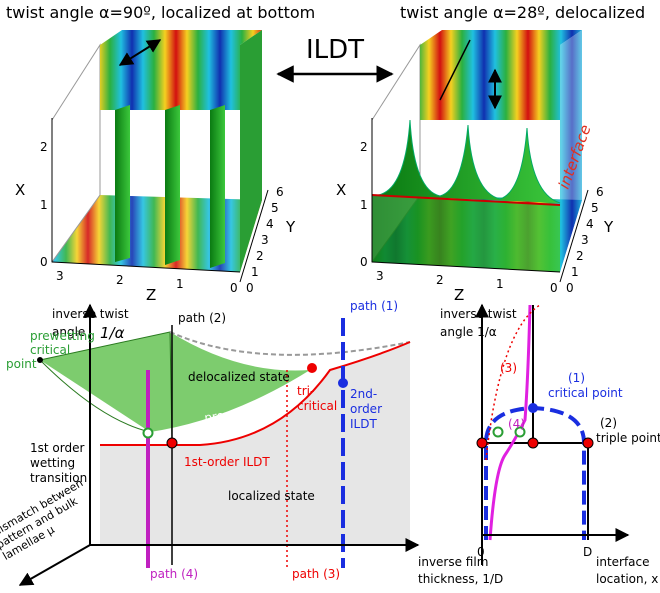  What do you see at coordinates (112, 333) in the screenshot?
I see `label: 1/α` at bounding box center [112, 333].